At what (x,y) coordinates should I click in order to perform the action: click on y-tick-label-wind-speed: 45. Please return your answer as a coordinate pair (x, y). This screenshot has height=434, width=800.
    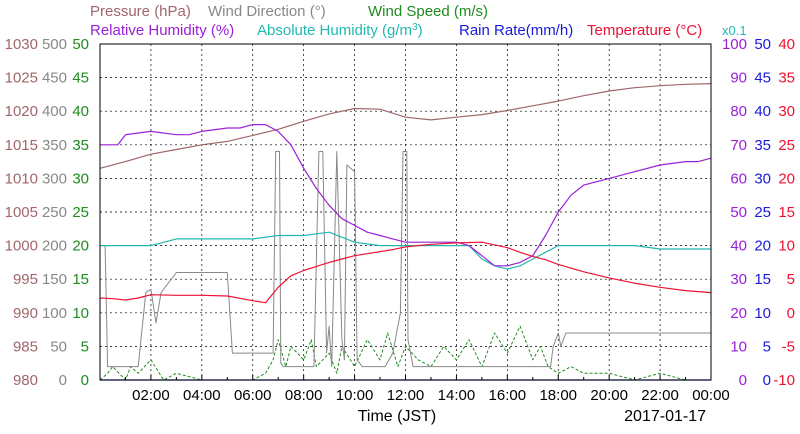
    Looking at the image, I should click on (80, 78).